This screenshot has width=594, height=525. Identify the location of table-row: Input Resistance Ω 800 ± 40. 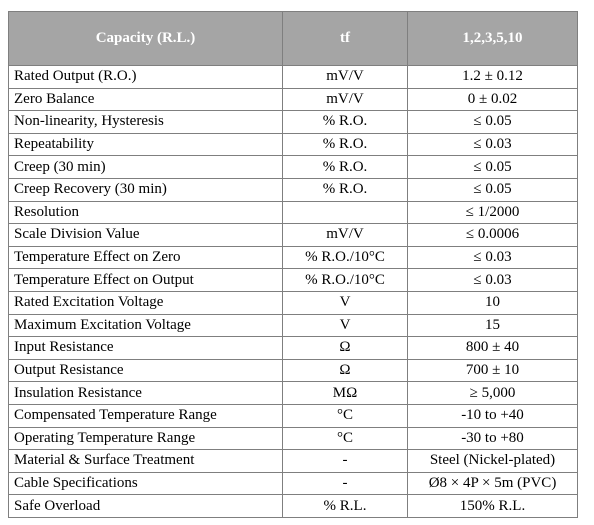
(293, 348).